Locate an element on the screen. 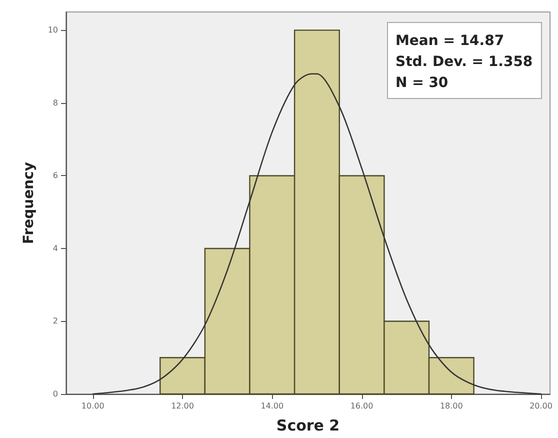  x-axis-title: Score 2 is located at coordinates (308, 425).